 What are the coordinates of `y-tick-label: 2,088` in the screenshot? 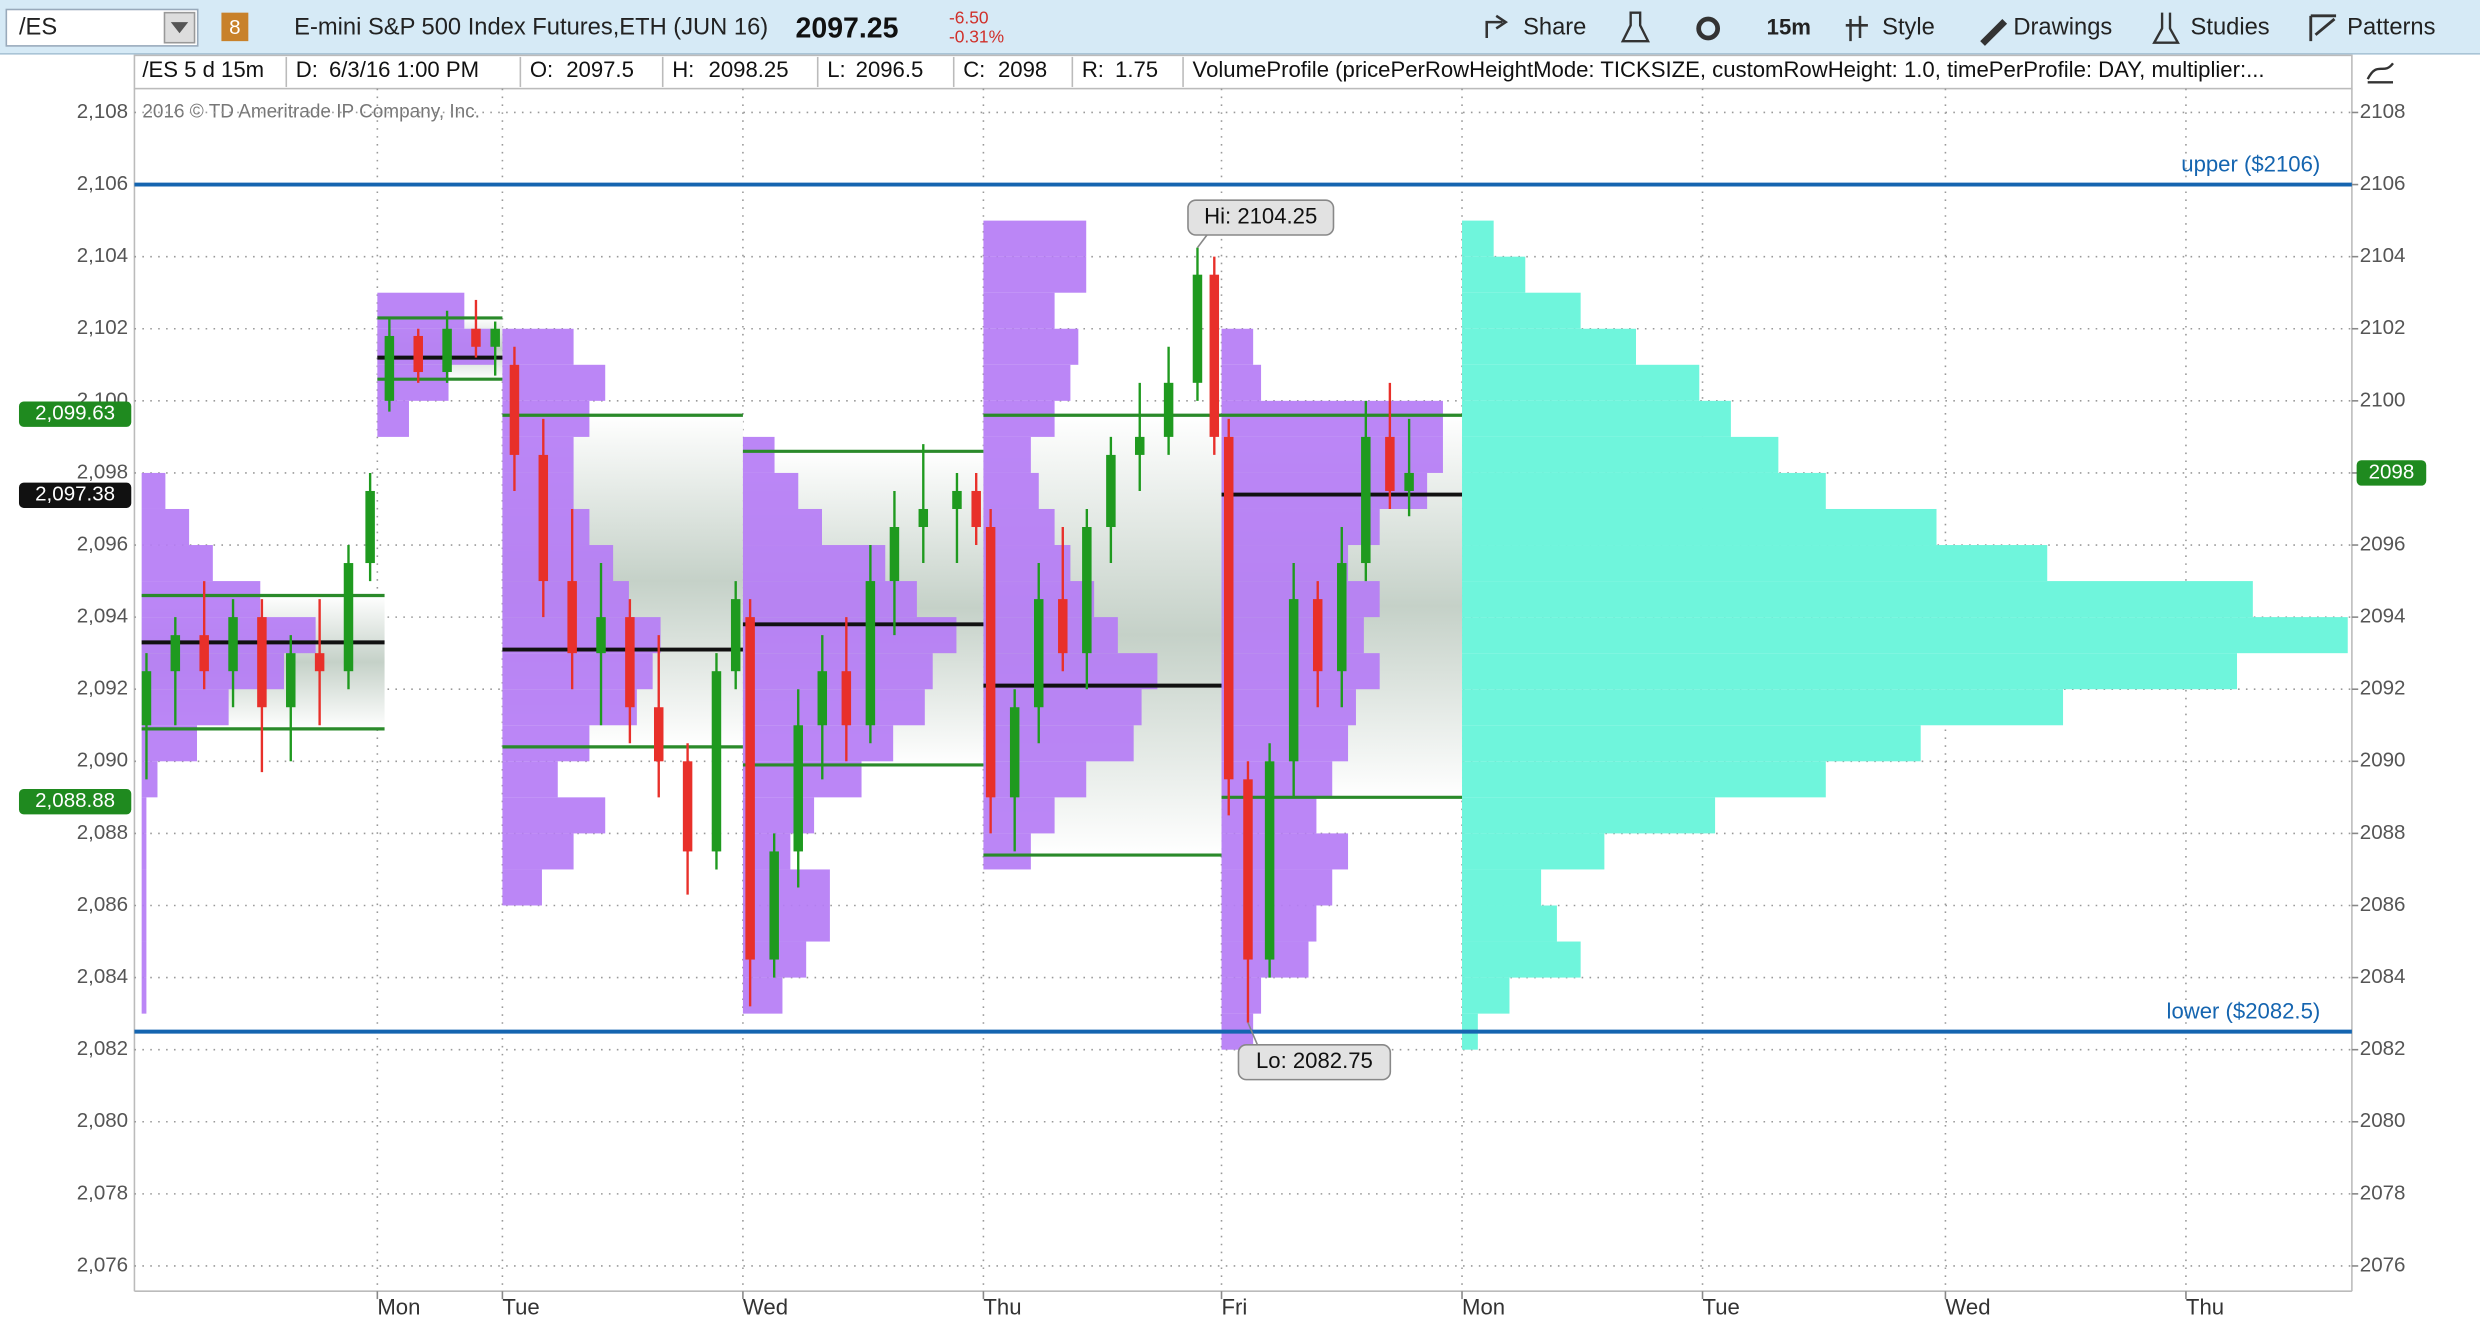 It's located at (102, 832).